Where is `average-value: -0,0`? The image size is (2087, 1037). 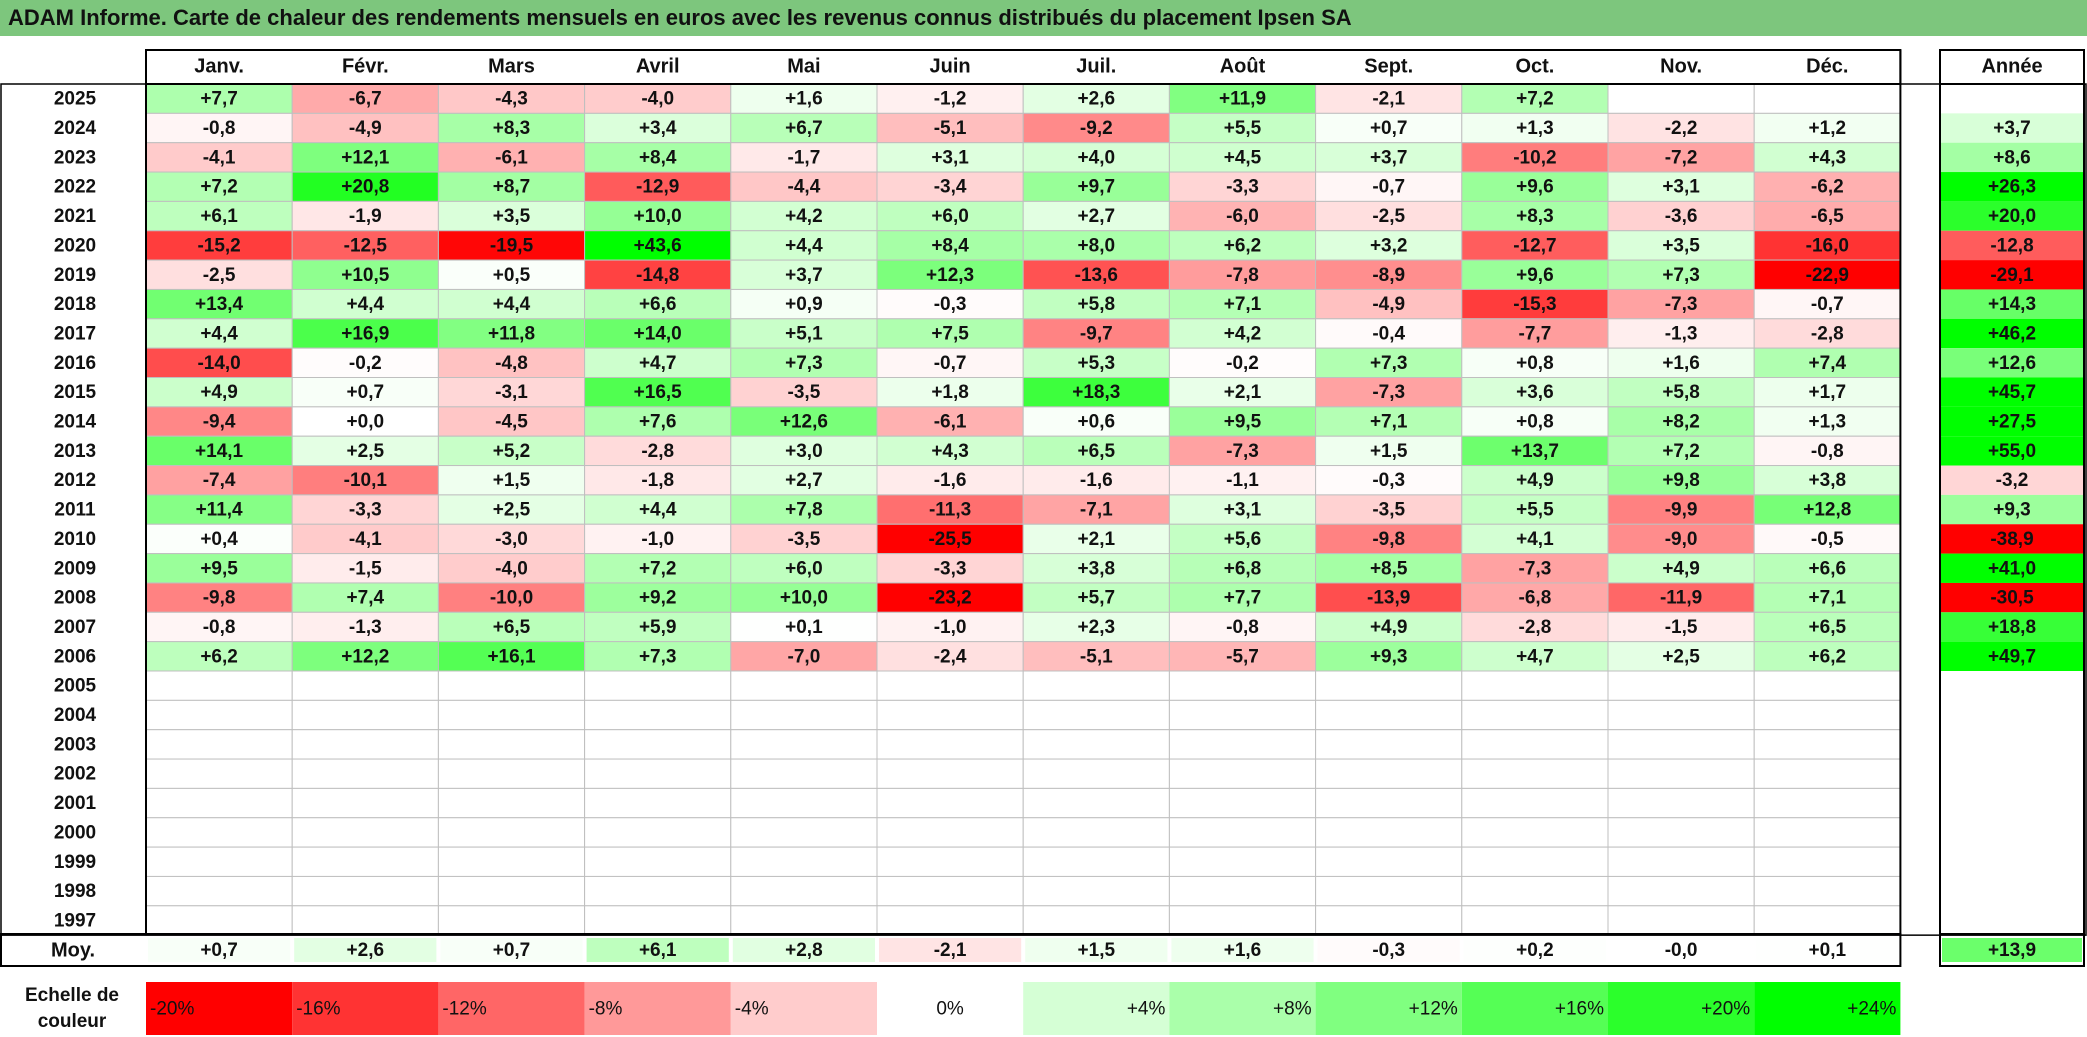 average-value: -0,0 is located at coordinates (1681, 950).